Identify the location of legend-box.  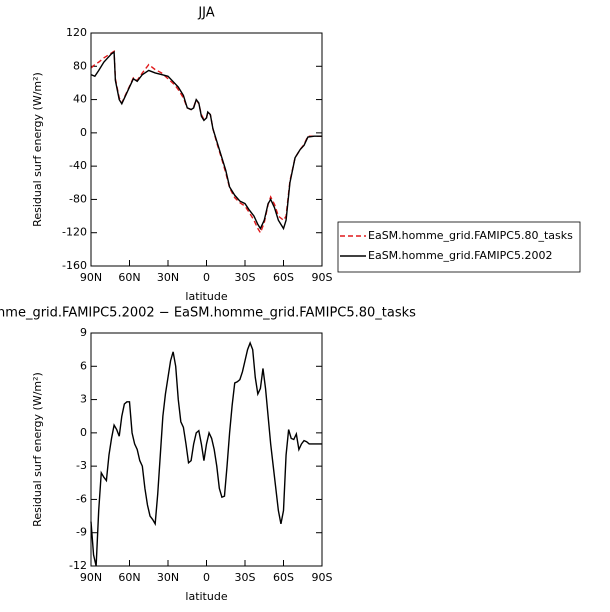
(459, 247).